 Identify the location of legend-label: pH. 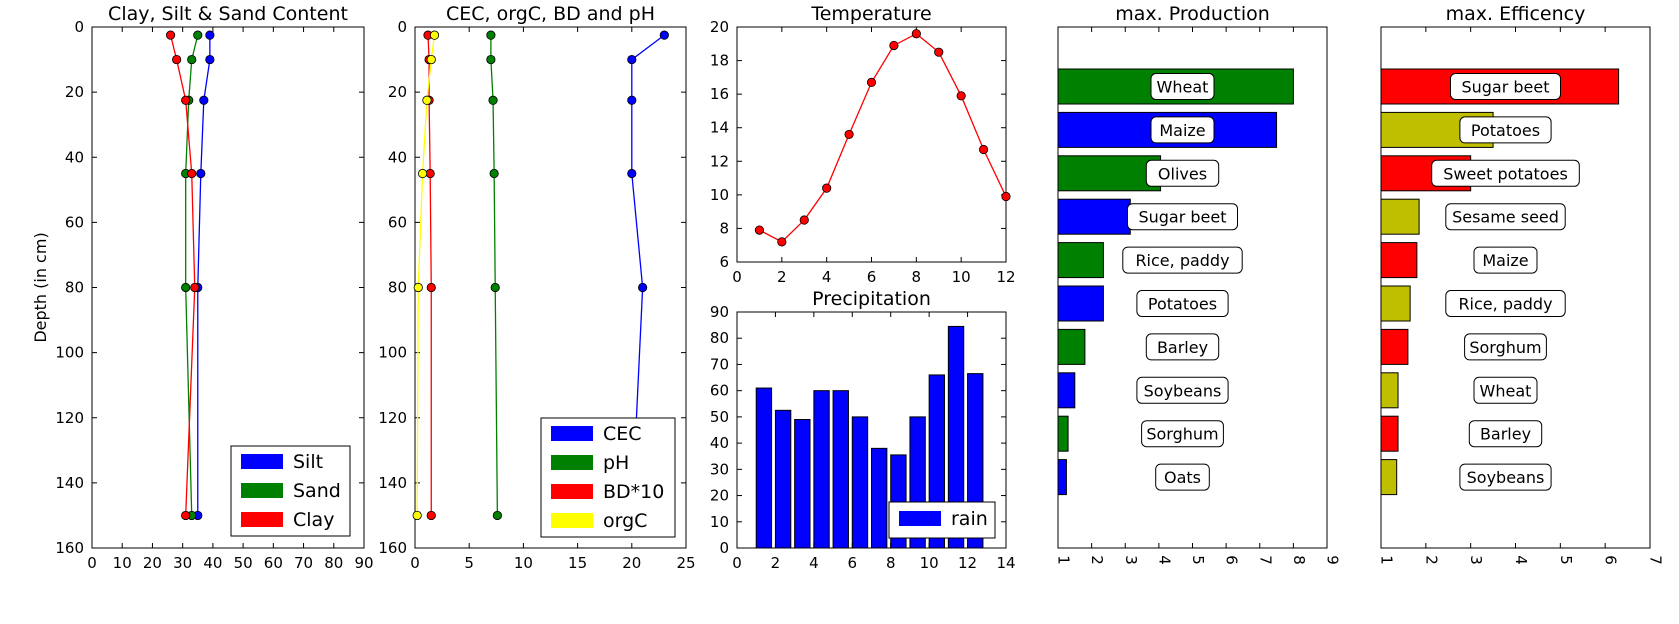
(616, 463).